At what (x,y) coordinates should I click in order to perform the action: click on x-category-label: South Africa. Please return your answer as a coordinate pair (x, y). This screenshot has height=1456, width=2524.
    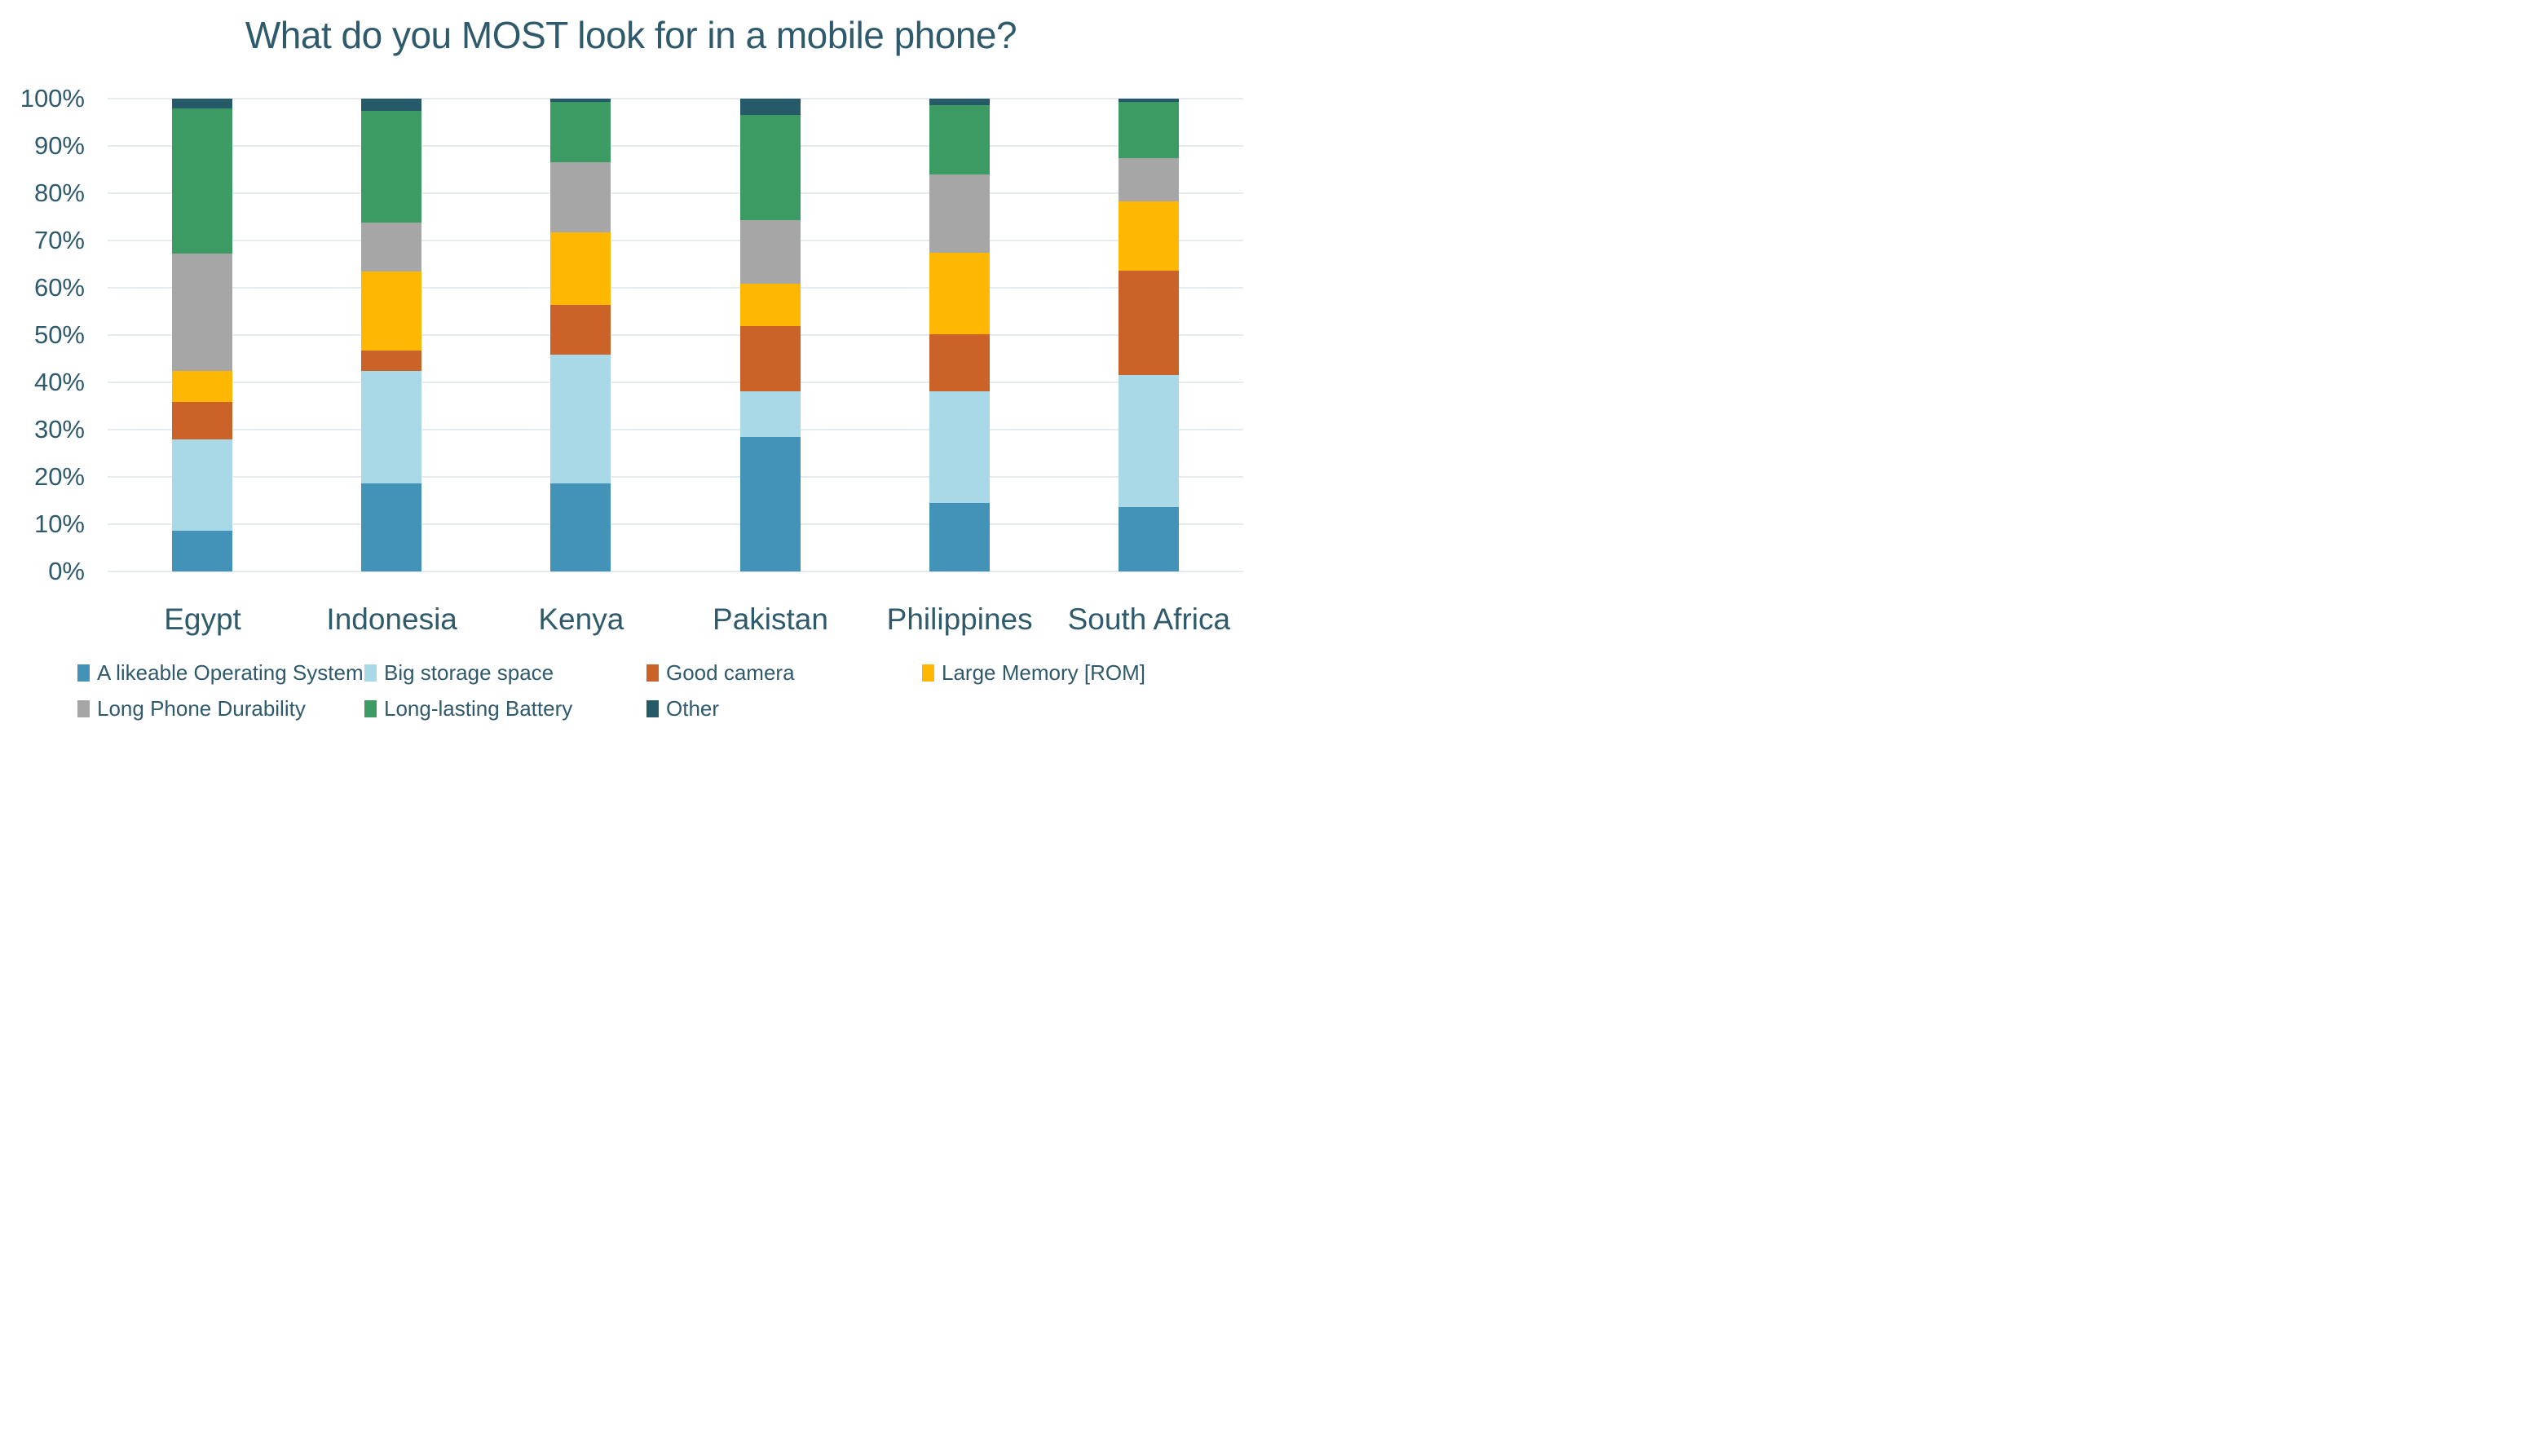
    Looking at the image, I should click on (1149, 619).